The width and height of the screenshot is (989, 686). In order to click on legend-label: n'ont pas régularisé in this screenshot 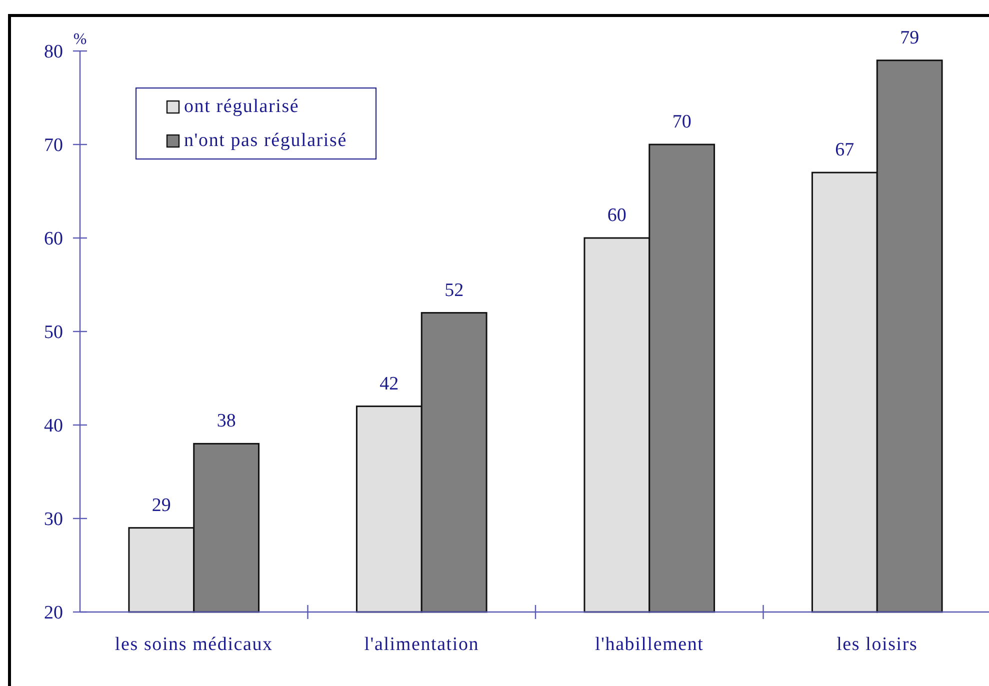, I will do `click(265, 140)`.